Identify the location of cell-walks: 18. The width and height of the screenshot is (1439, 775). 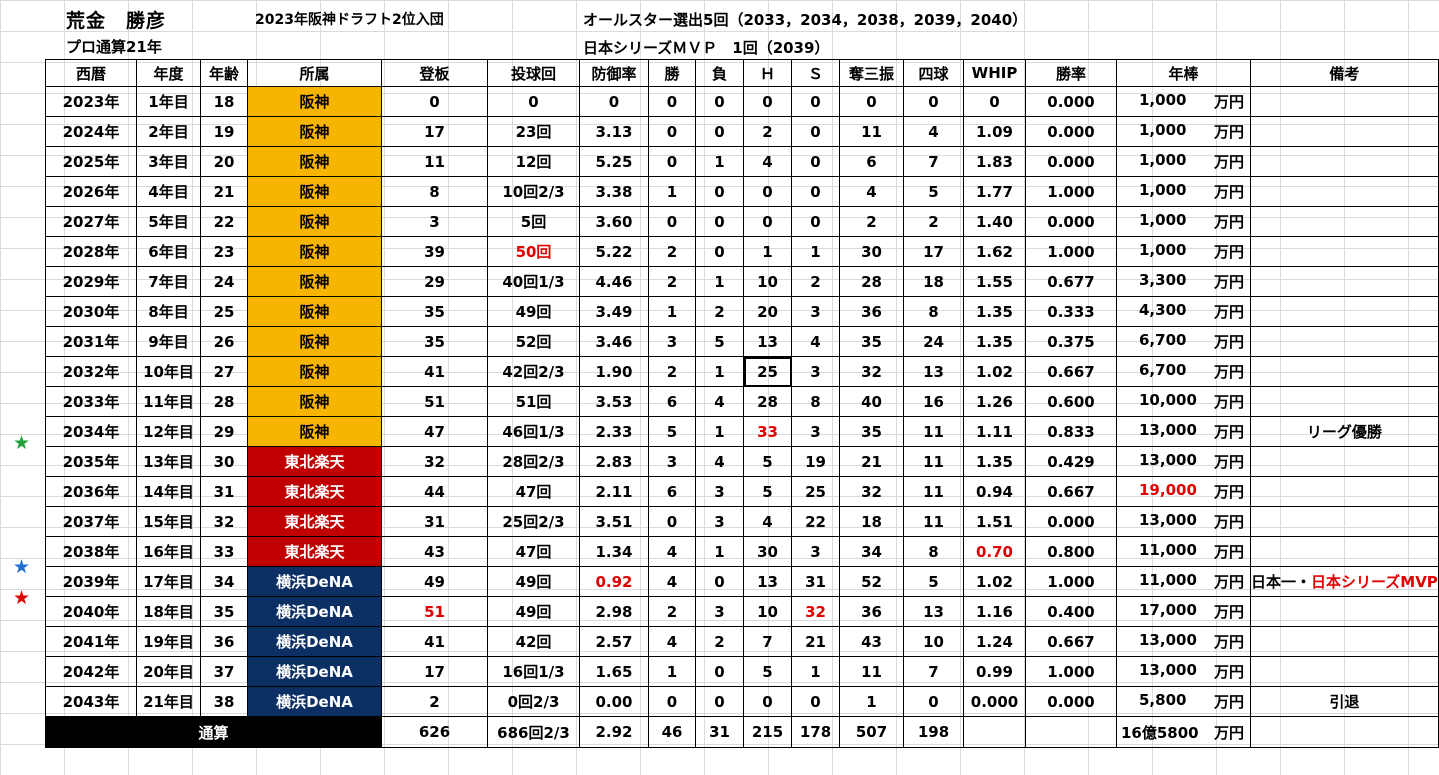
(933, 281).